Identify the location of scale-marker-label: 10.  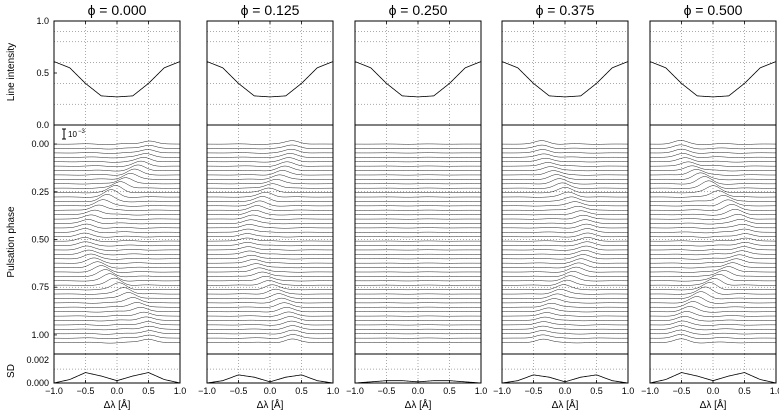
(72, 134).